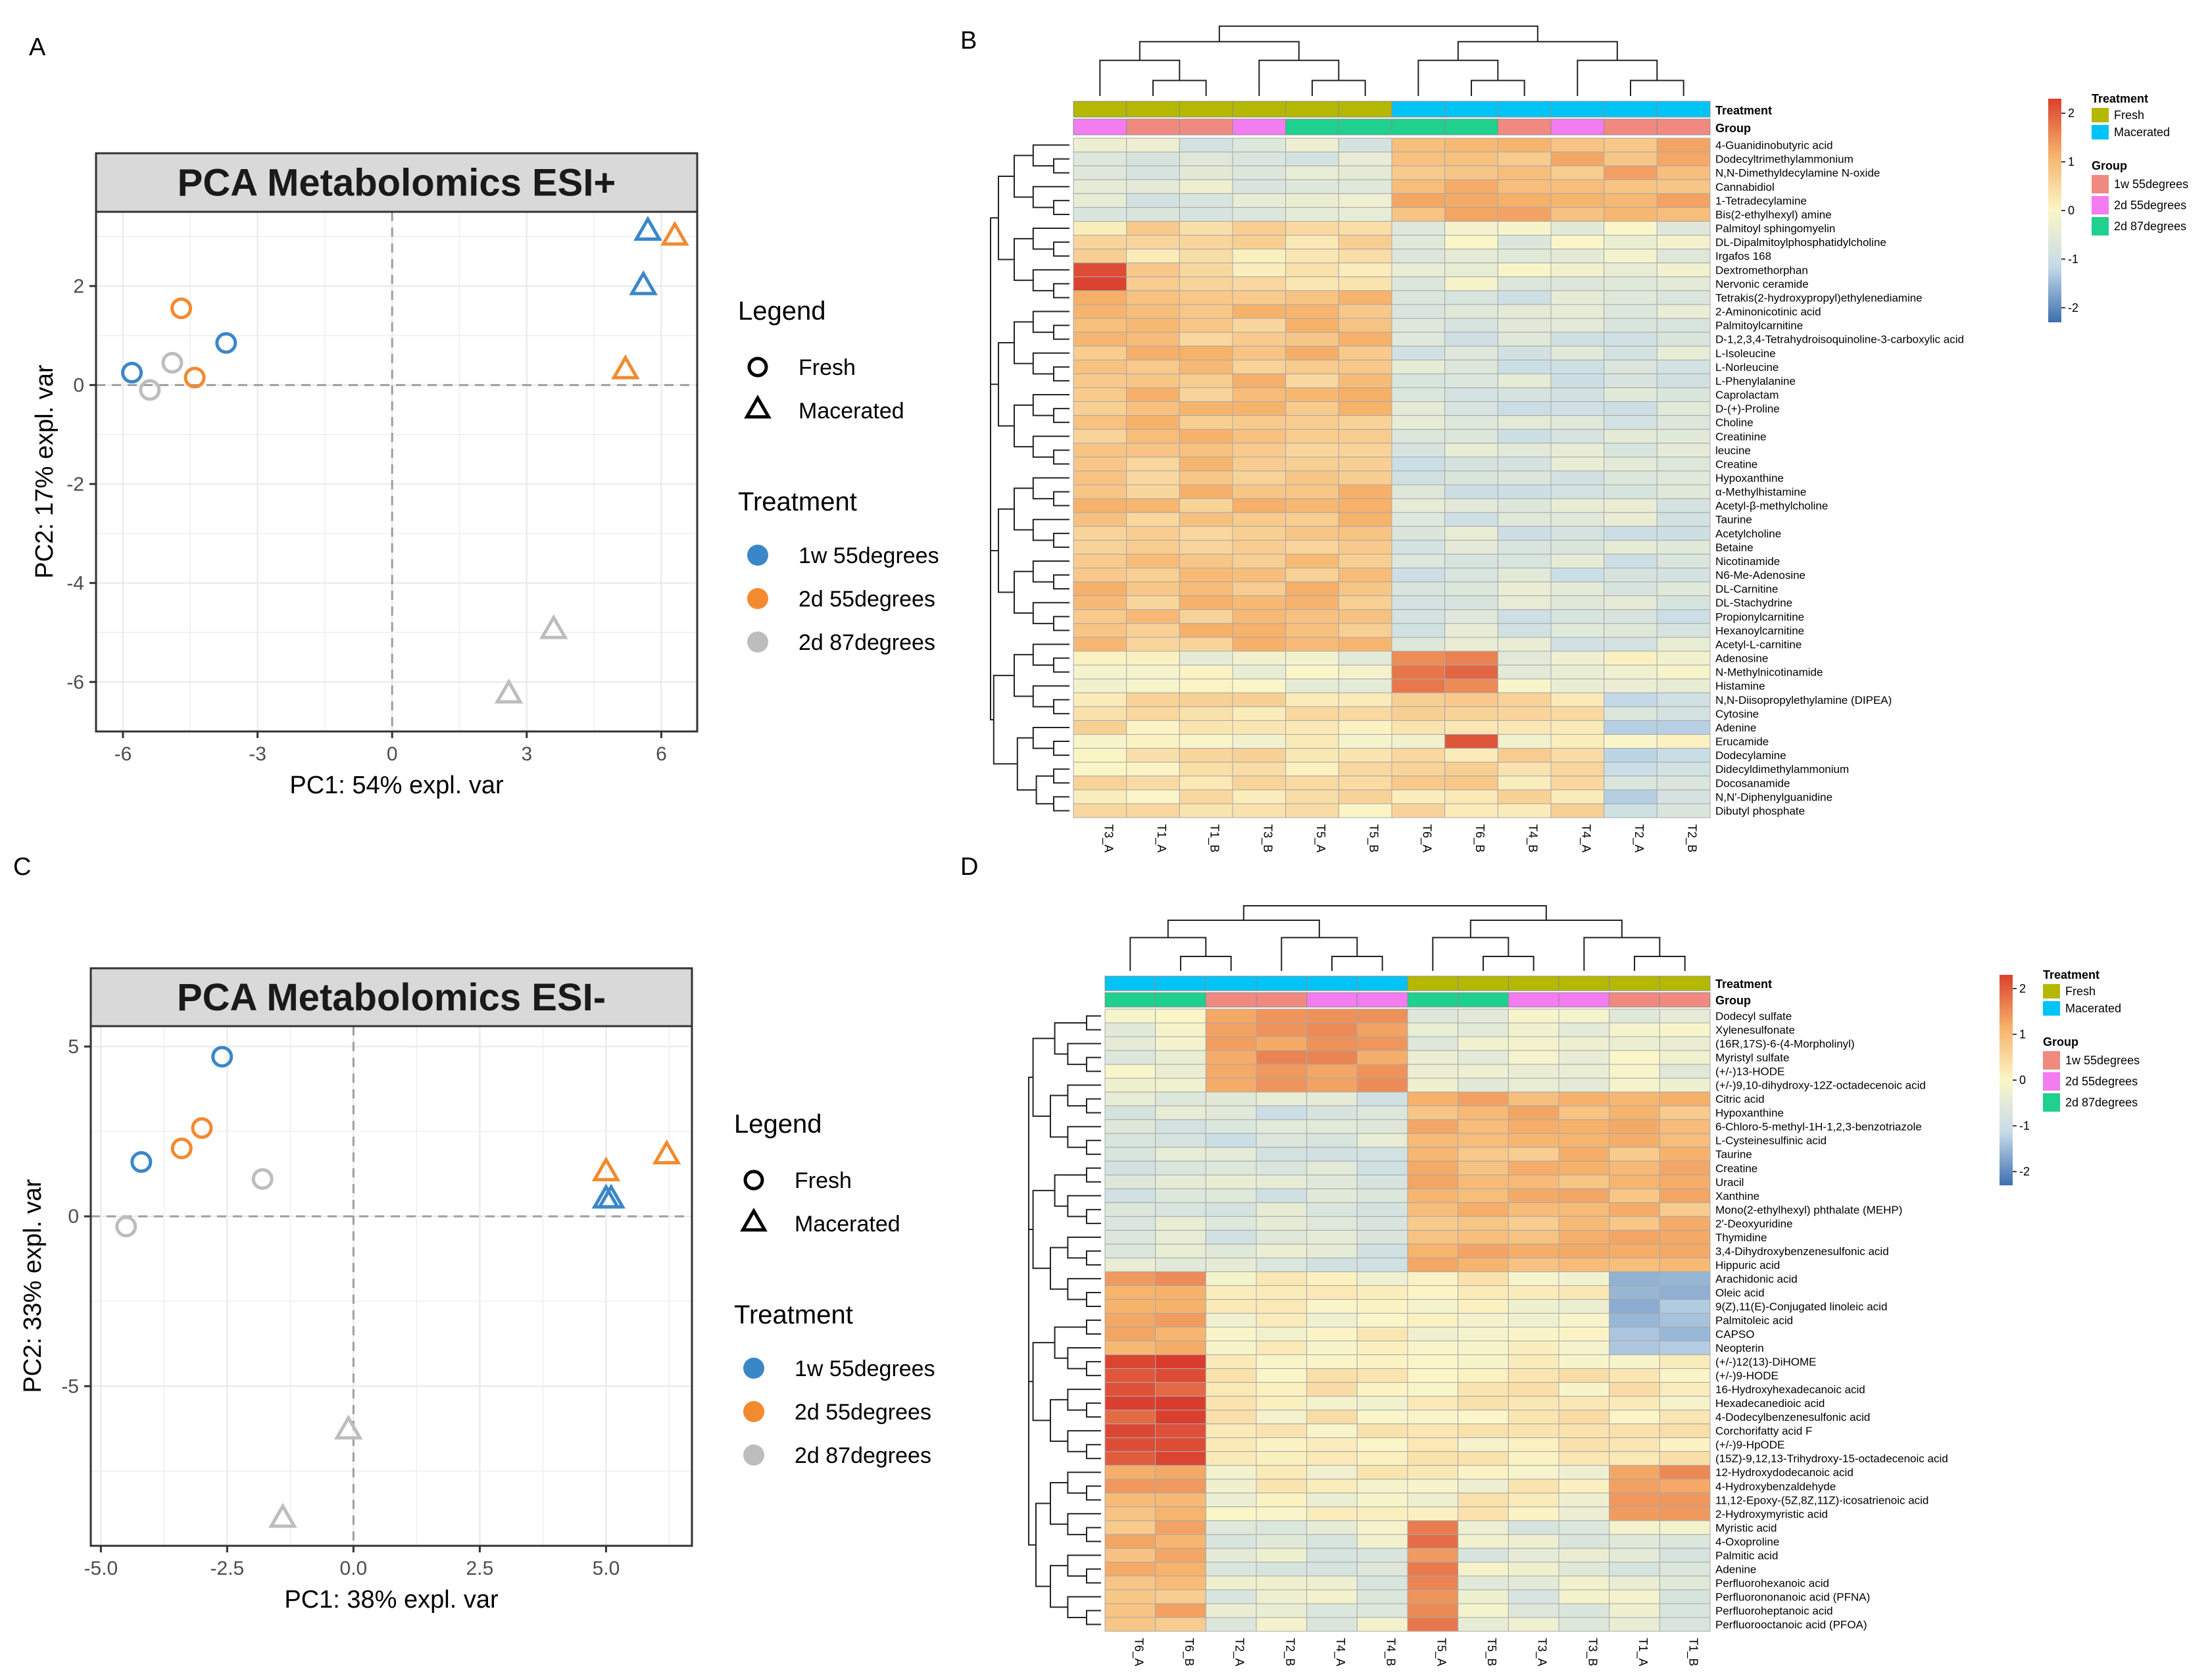  Describe the element at coordinates (1214, 838) in the screenshot. I see `heatmap-column-label: T1_B` at that location.